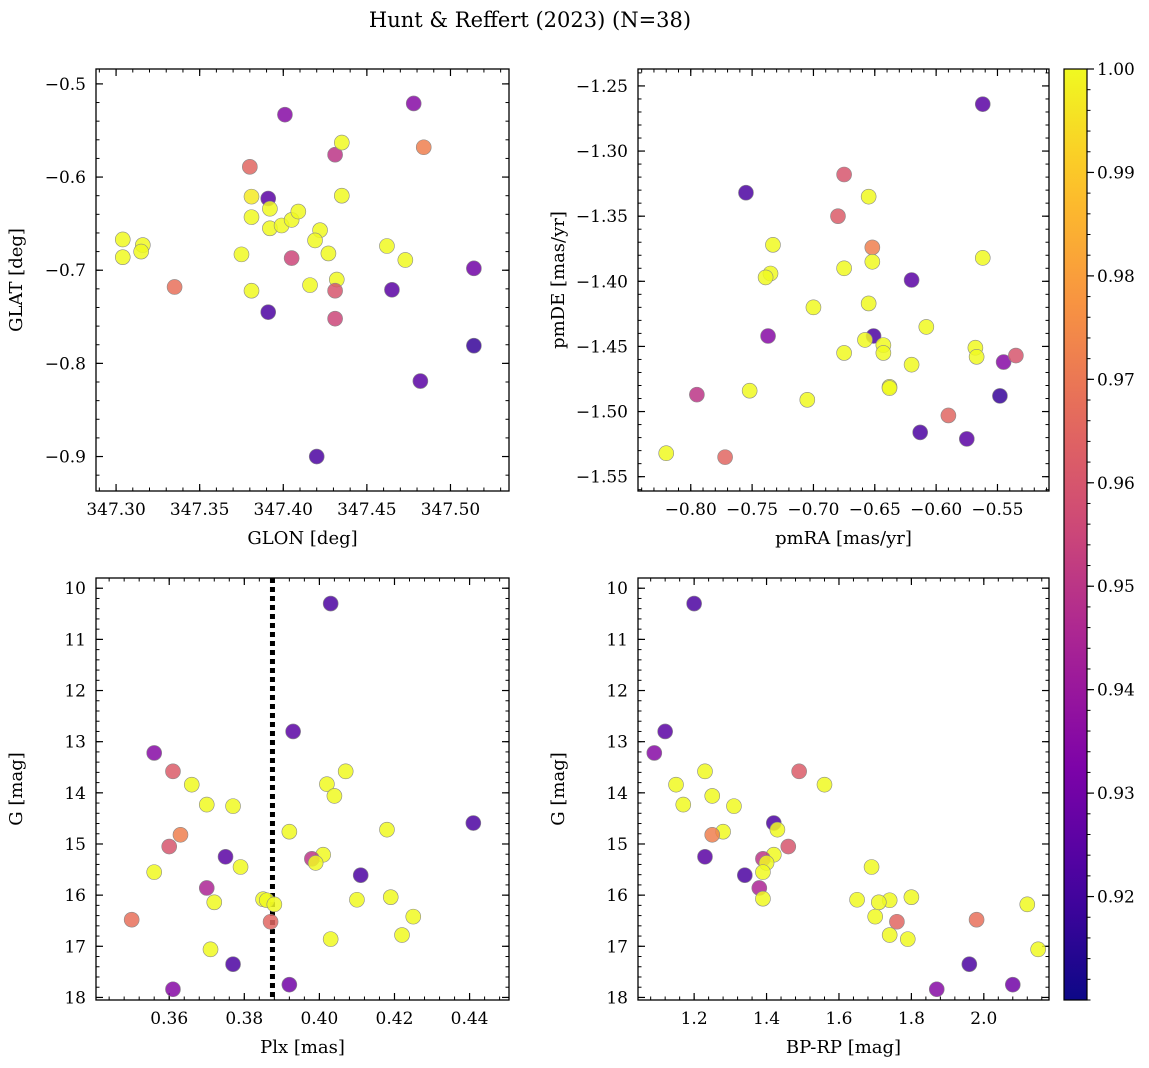 The height and width of the screenshot is (1068, 1149). I want to click on y-tick-label: −1.50, so click(602, 413).